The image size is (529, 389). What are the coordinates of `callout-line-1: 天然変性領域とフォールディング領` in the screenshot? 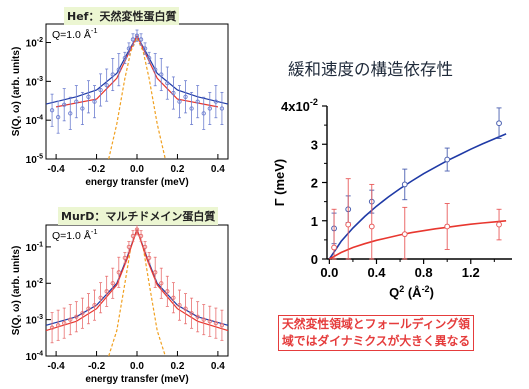 It's located at (376, 324).